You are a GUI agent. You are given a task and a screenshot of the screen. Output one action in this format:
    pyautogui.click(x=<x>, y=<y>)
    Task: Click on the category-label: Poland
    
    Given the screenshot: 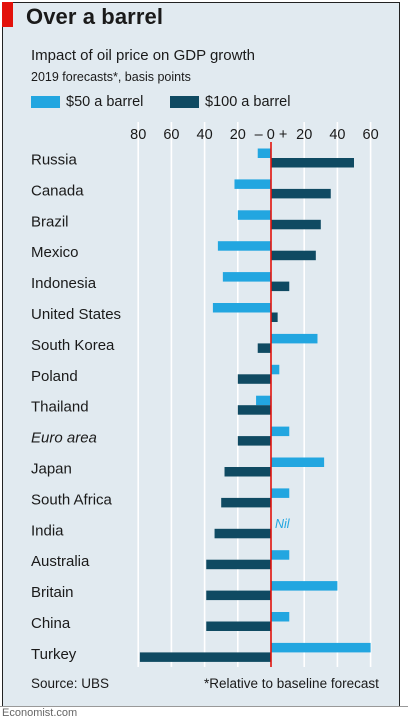 What is the action you would take?
    pyautogui.click(x=54, y=376)
    